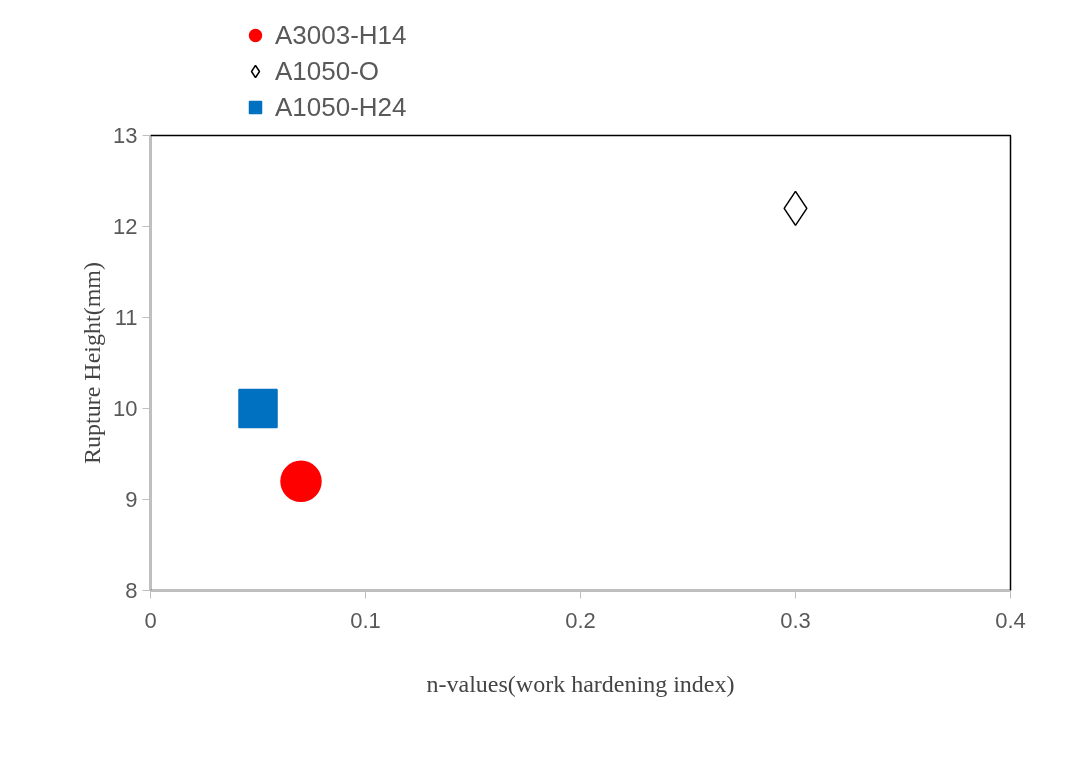  I want to click on legend-label: A3003-H14, so click(341, 35).